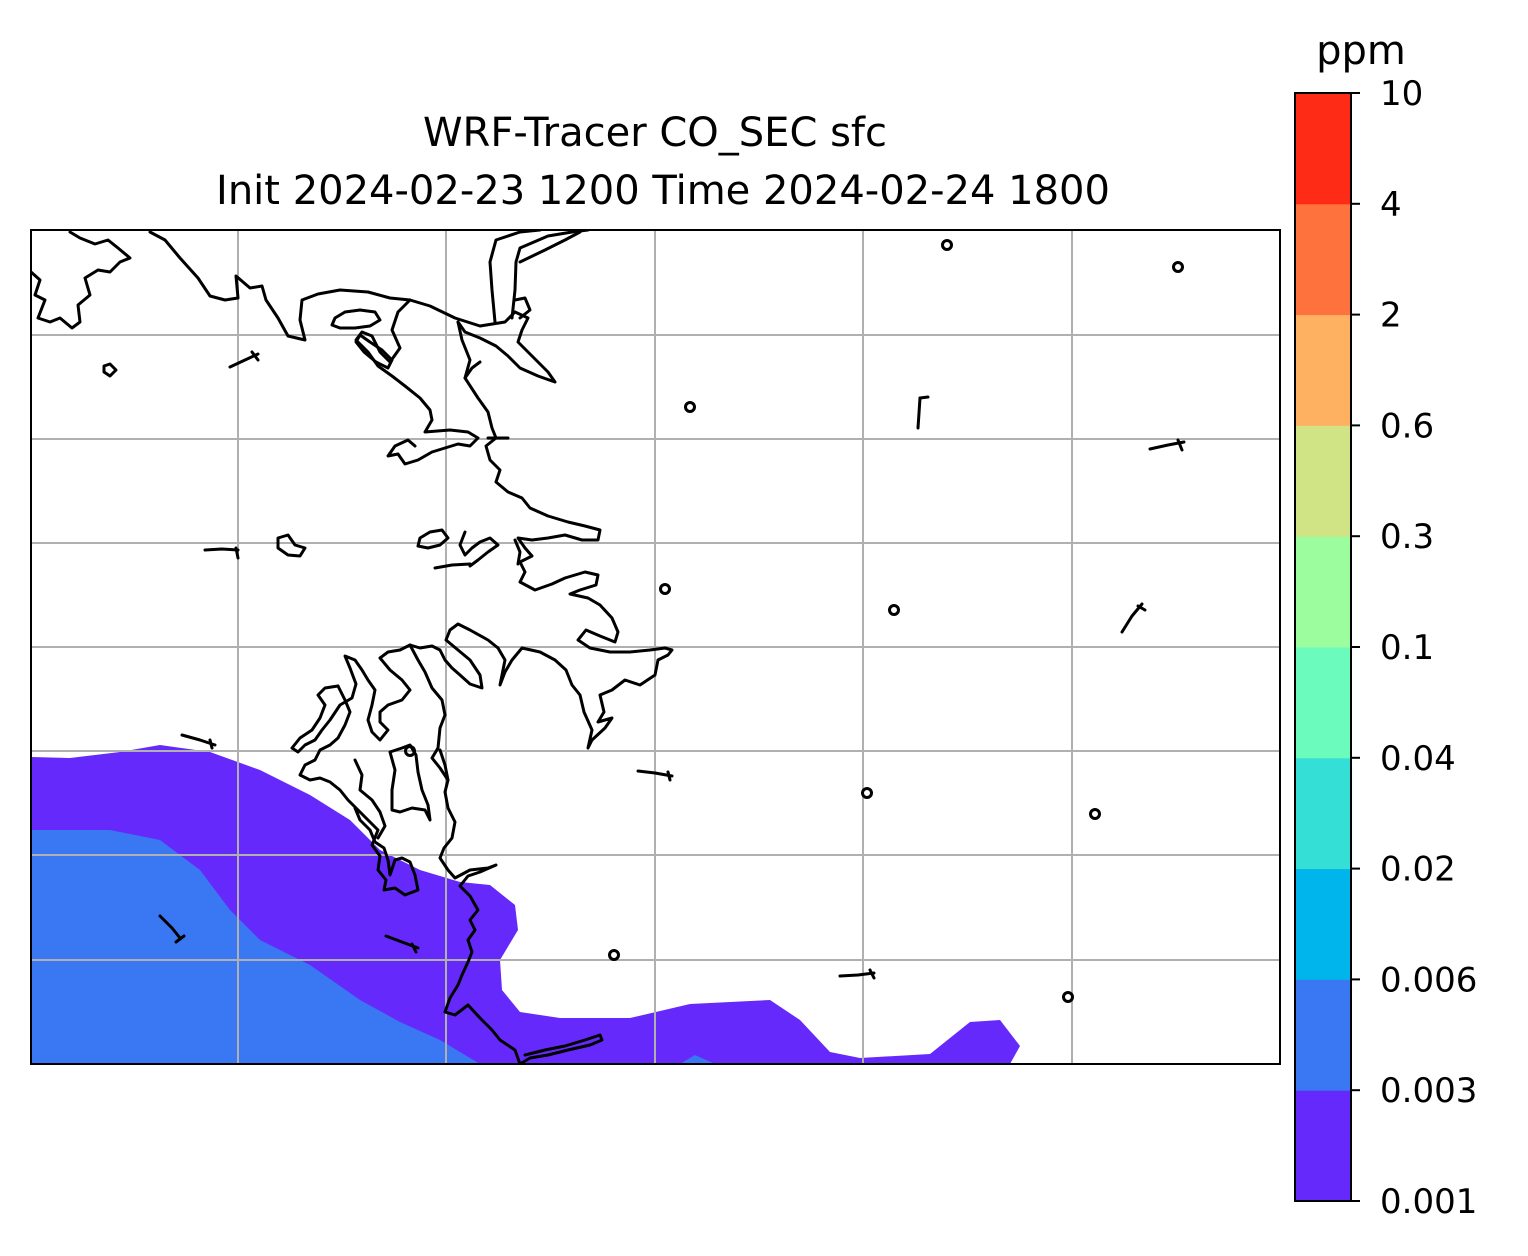  Describe the element at coordinates (1391, 316) in the screenshot. I see `colorbar-tick-label: 2` at that location.